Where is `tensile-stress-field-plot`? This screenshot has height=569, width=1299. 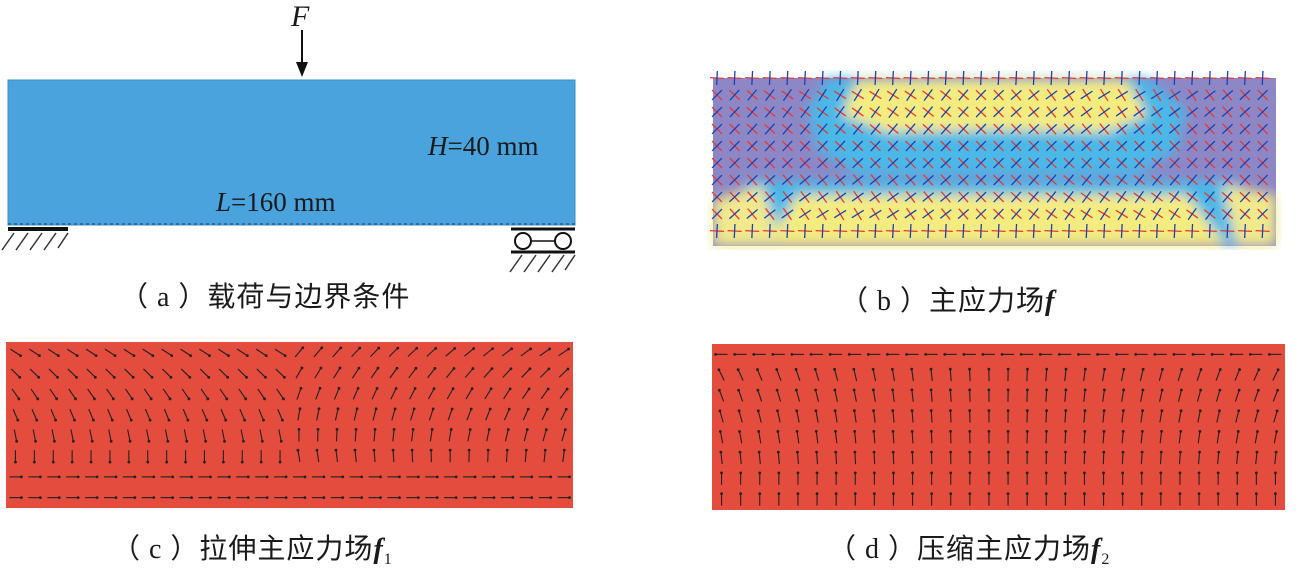 tensile-stress-field-plot is located at coordinates (289, 425).